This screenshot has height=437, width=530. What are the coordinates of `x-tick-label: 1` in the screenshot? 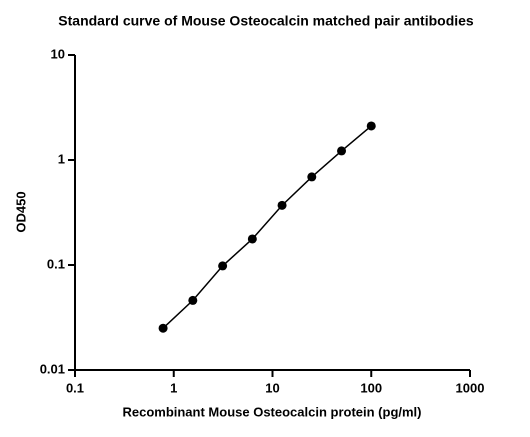 It's located at (173, 387).